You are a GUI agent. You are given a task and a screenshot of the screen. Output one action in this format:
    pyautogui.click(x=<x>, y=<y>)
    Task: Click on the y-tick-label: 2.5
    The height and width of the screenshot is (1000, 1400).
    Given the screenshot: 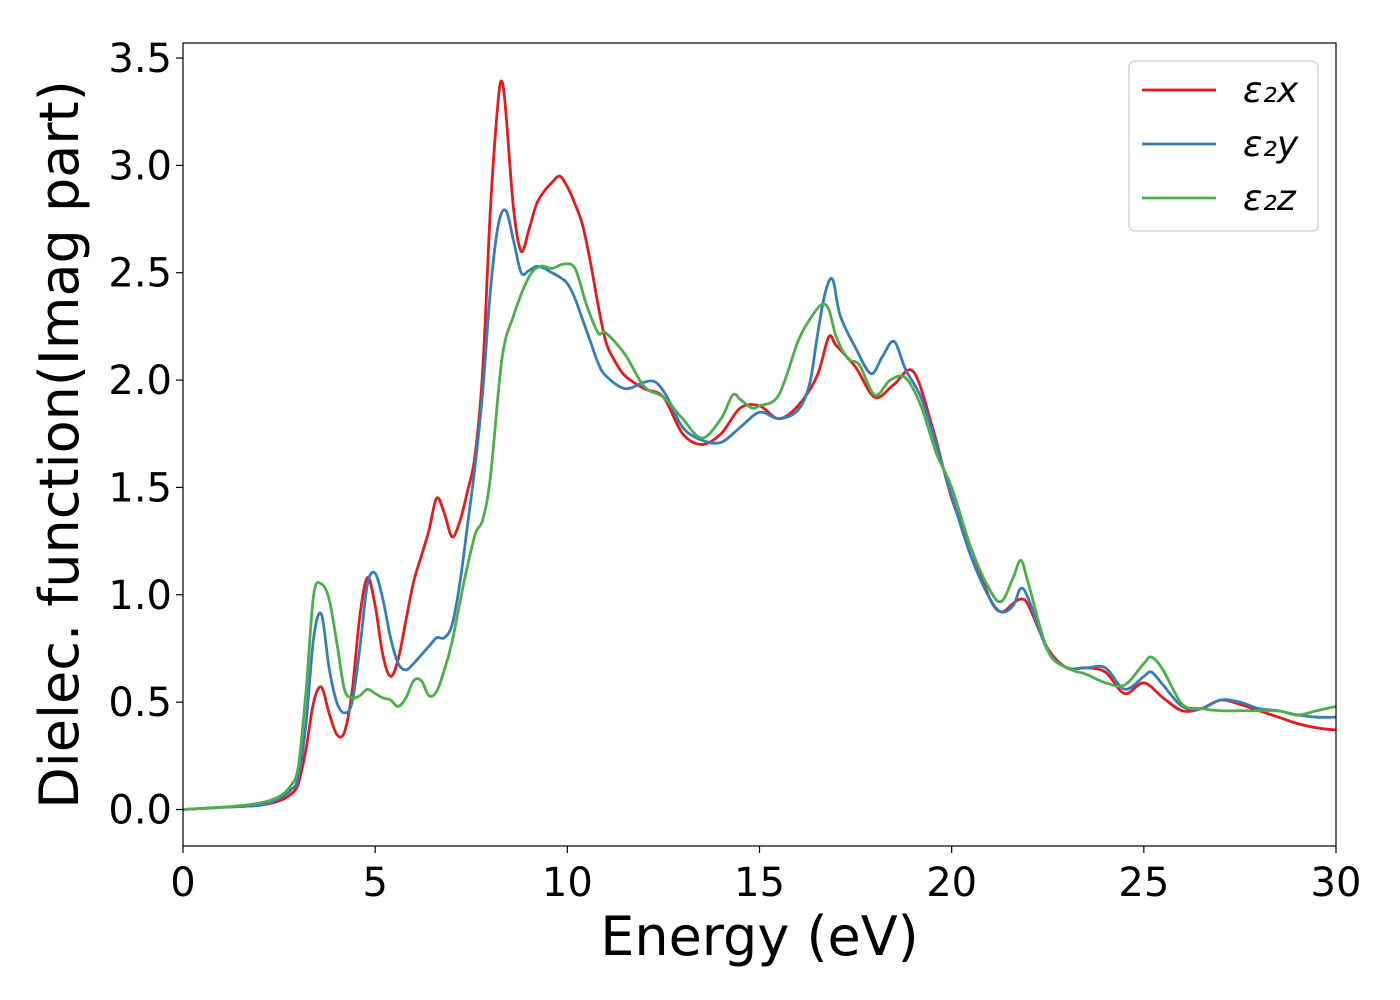 What is the action you would take?
    pyautogui.click(x=140, y=274)
    